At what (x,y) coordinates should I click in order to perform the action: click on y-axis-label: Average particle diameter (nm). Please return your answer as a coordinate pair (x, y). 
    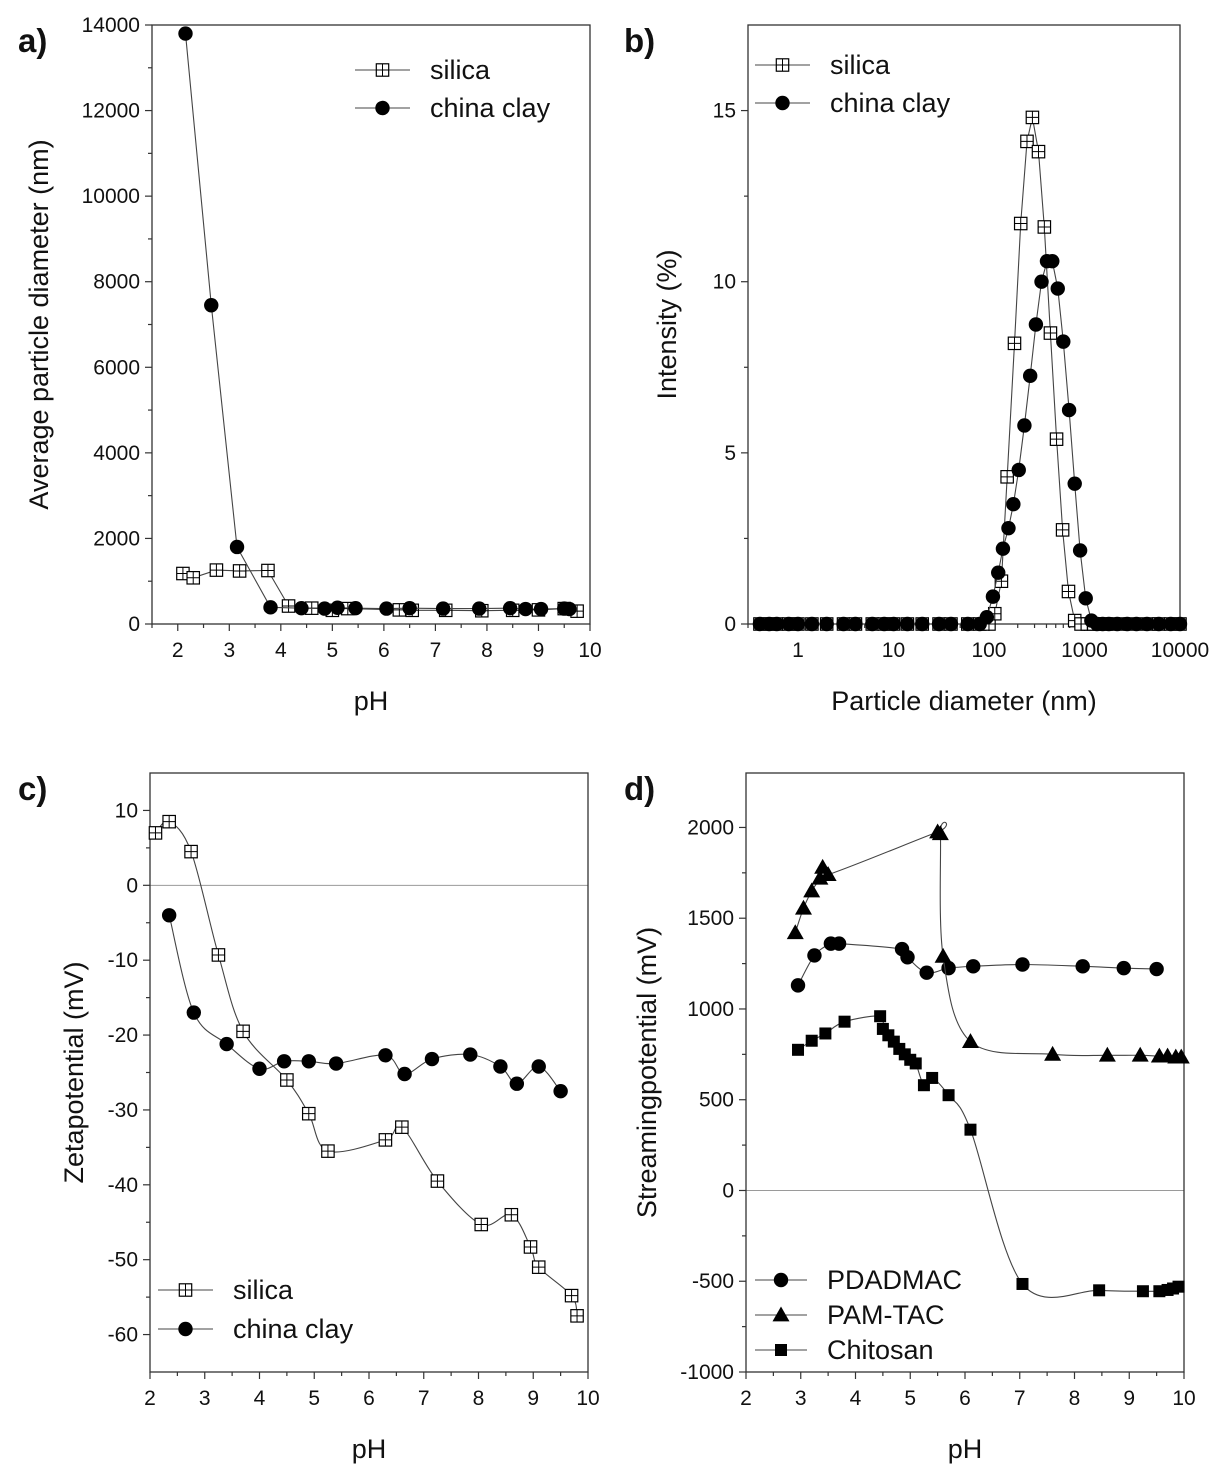
    Looking at the image, I should click on (39, 324).